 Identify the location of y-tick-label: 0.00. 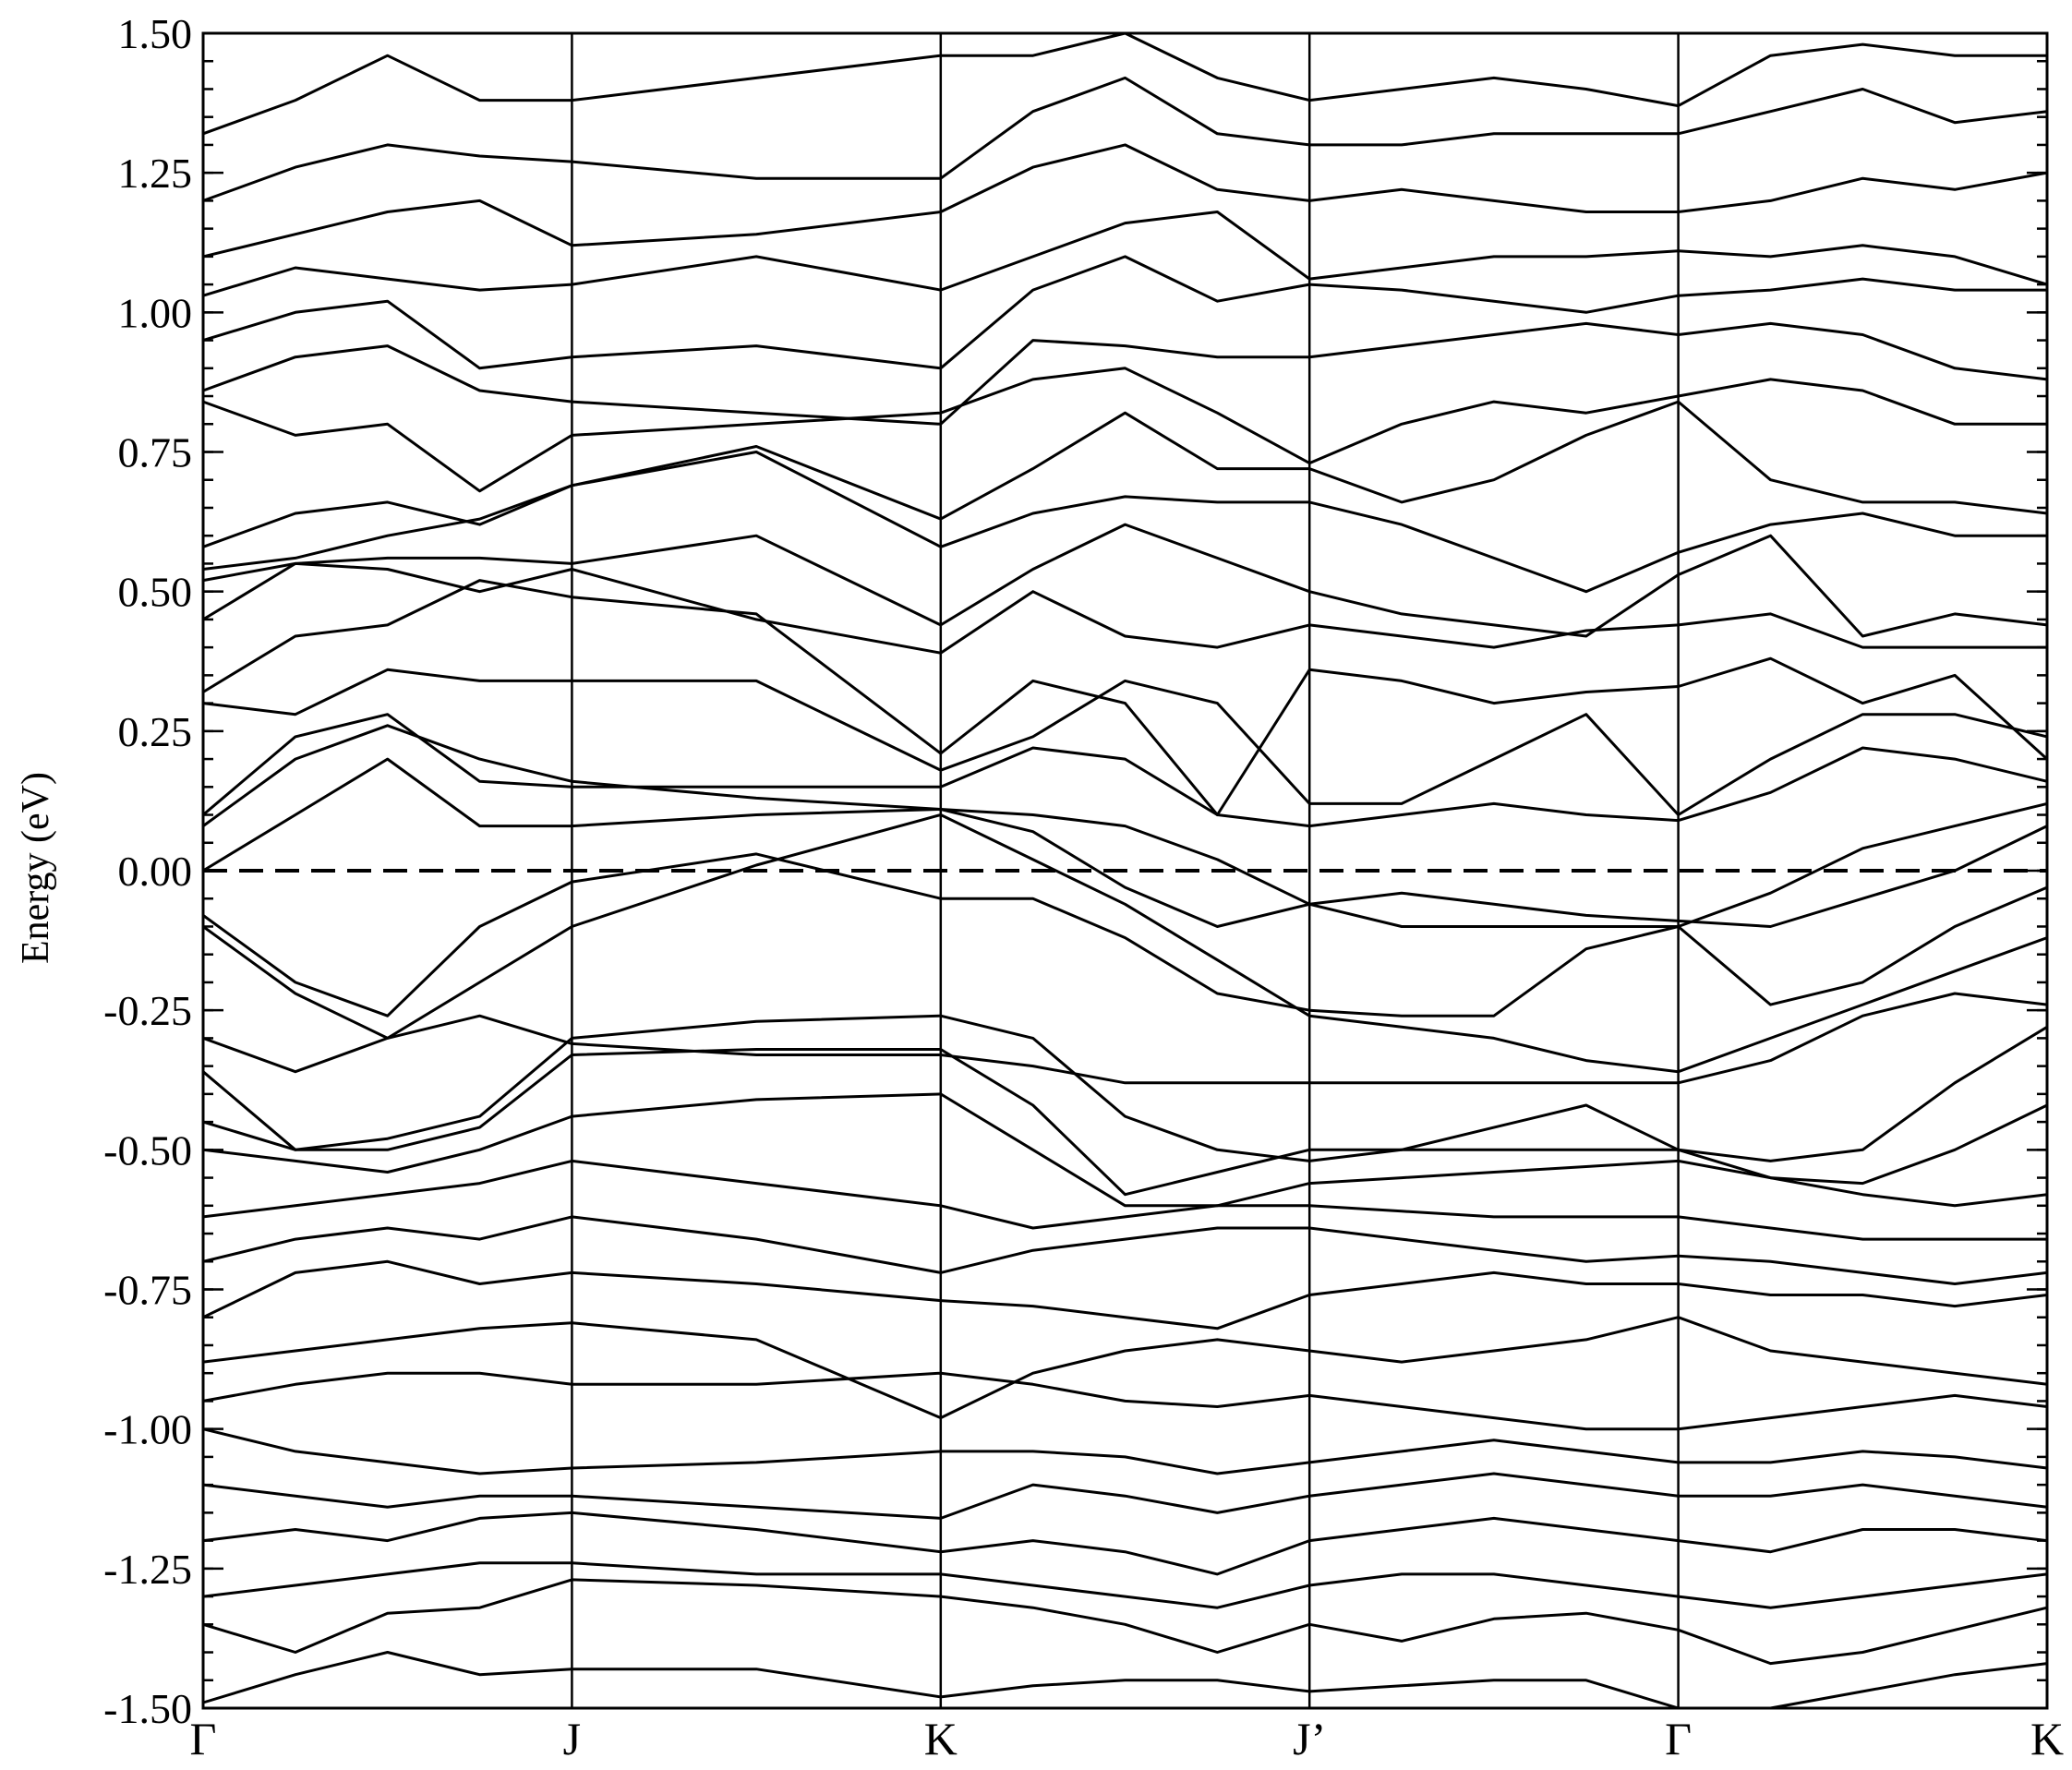
(155, 871).